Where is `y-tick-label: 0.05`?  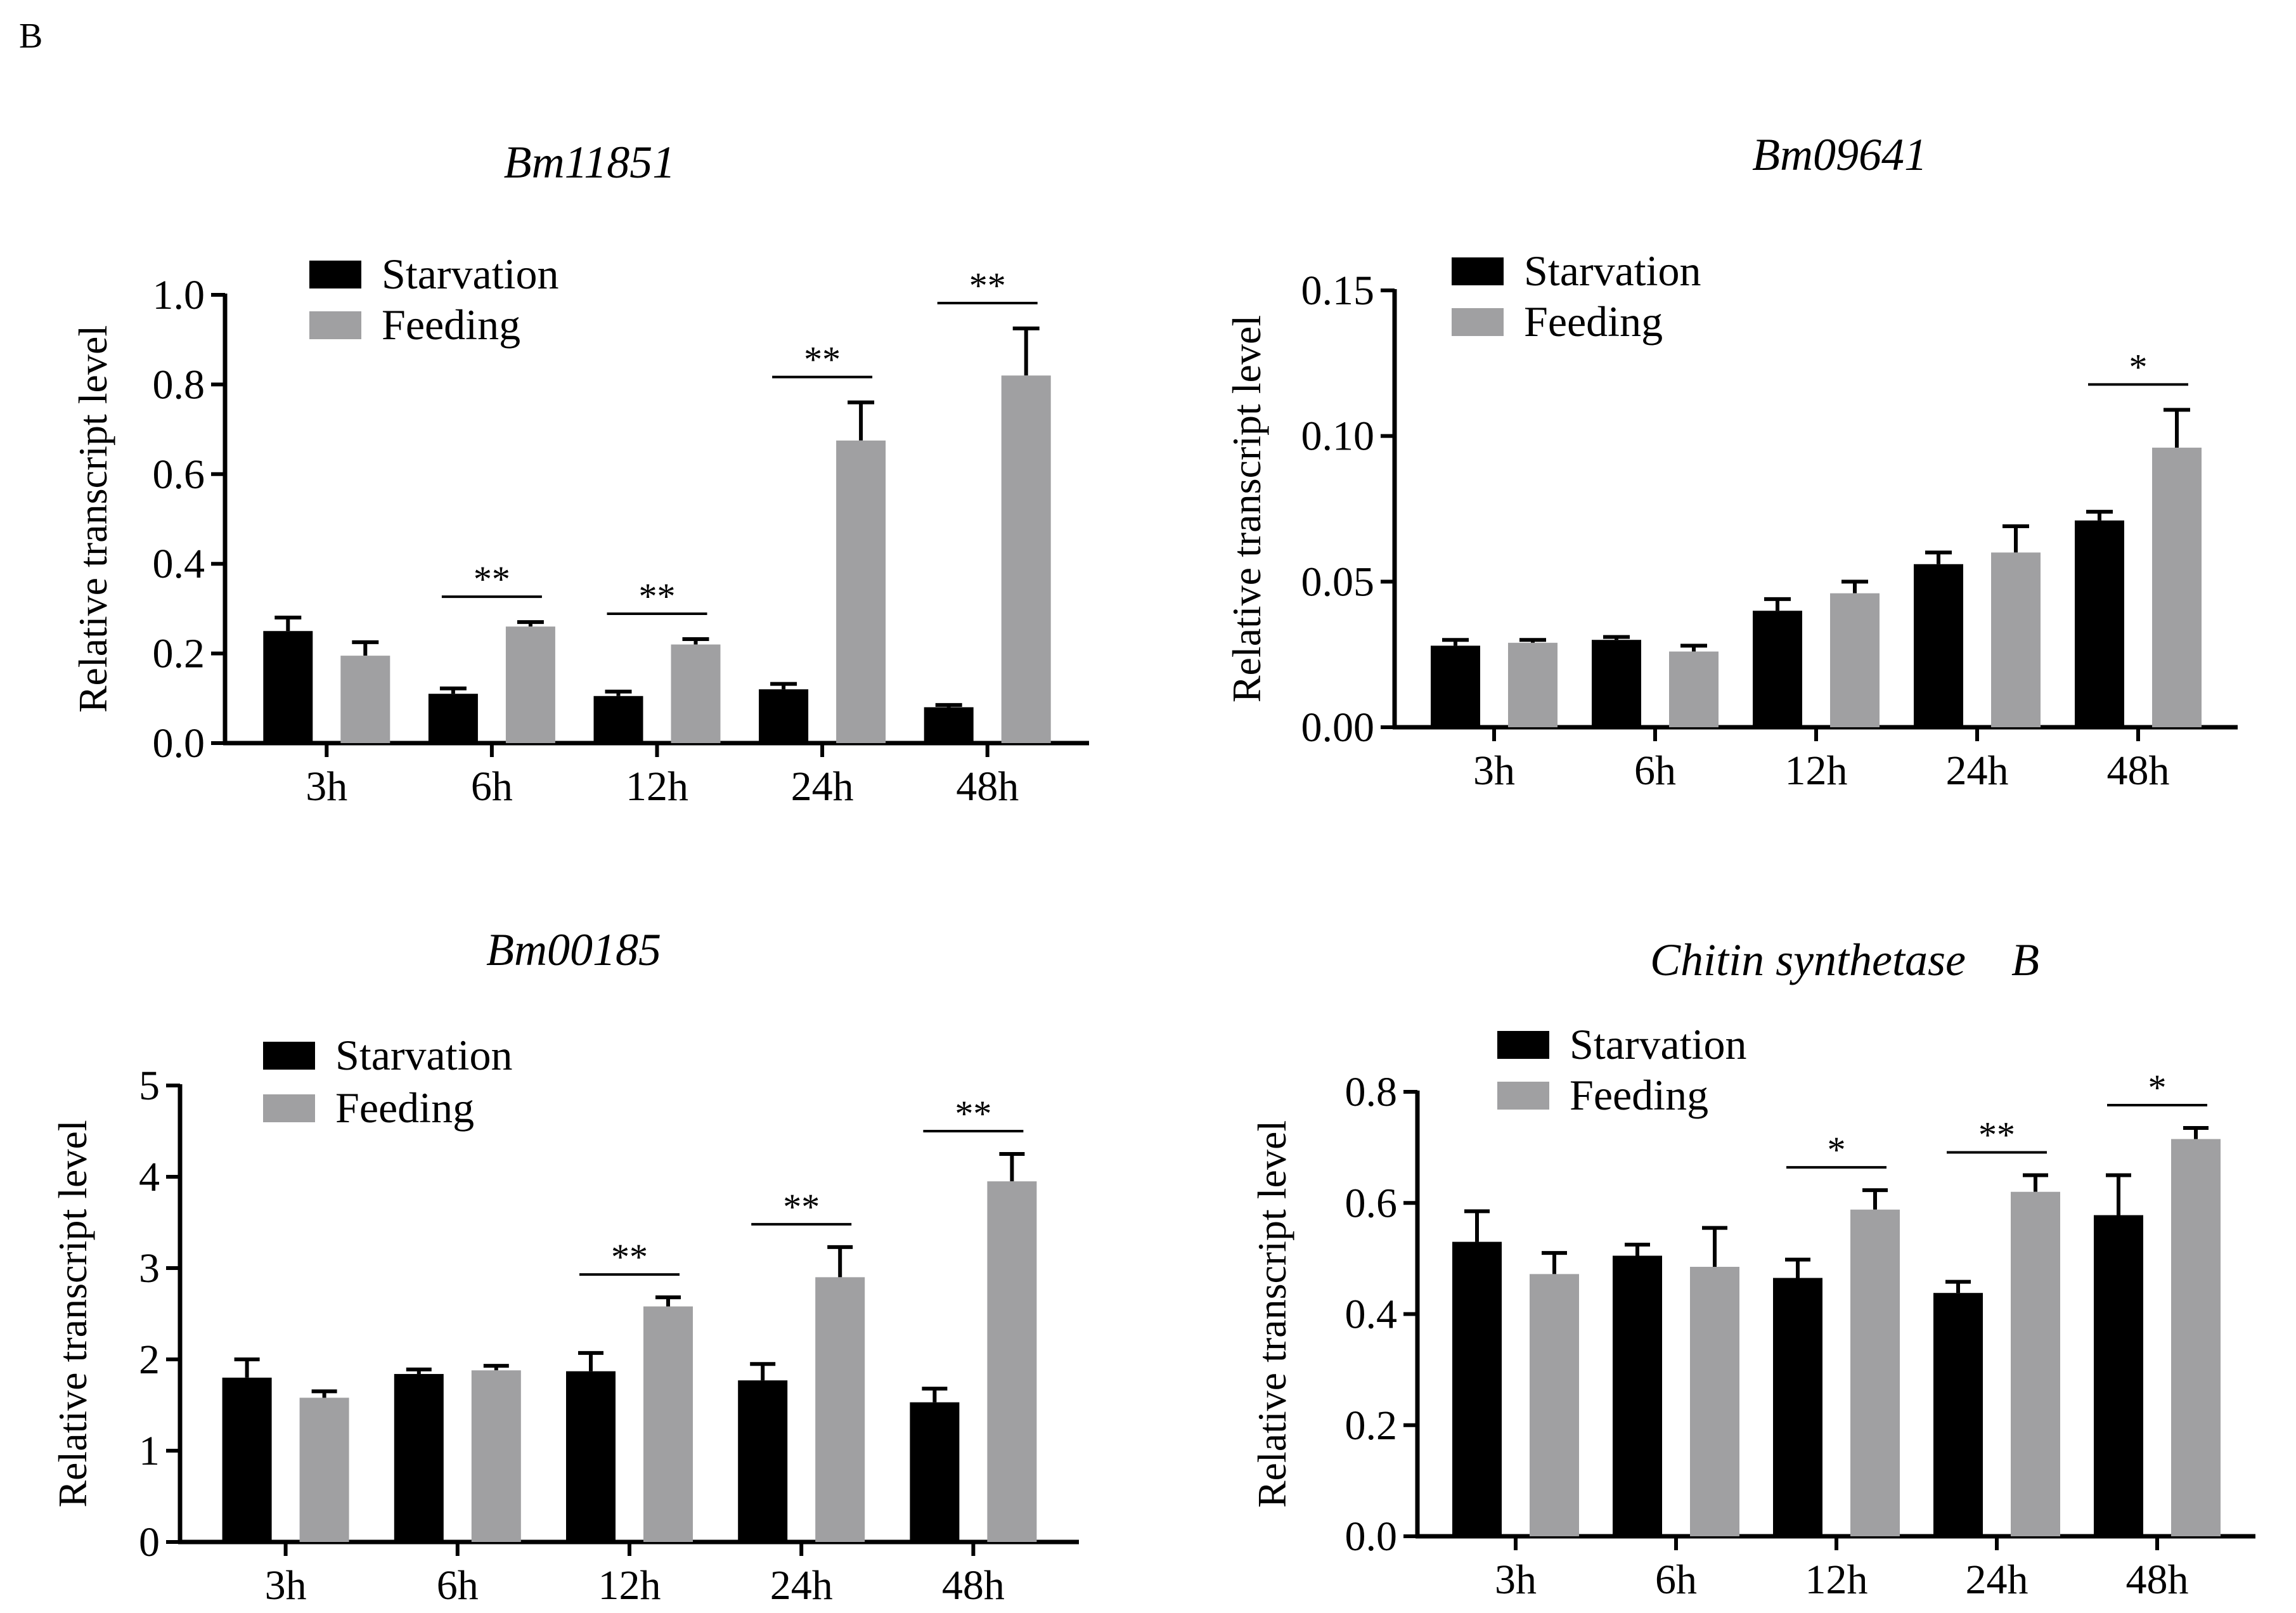 y-tick-label: 0.05 is located at coordinates (1338, 582).